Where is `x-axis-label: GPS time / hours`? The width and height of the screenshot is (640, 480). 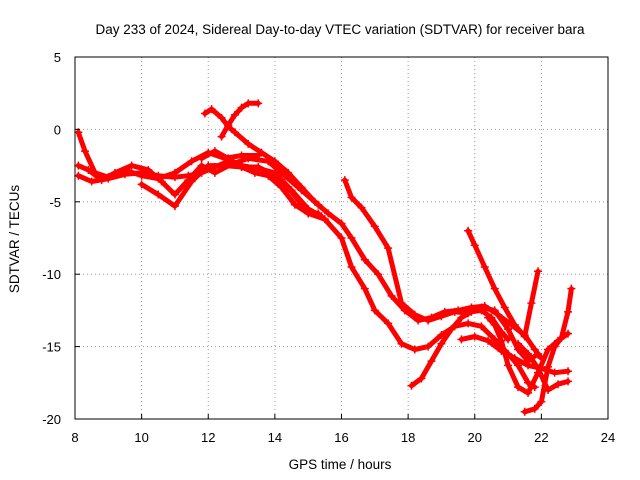
x-axis-label: GPS time / hours is located at coordinates (340, 464).